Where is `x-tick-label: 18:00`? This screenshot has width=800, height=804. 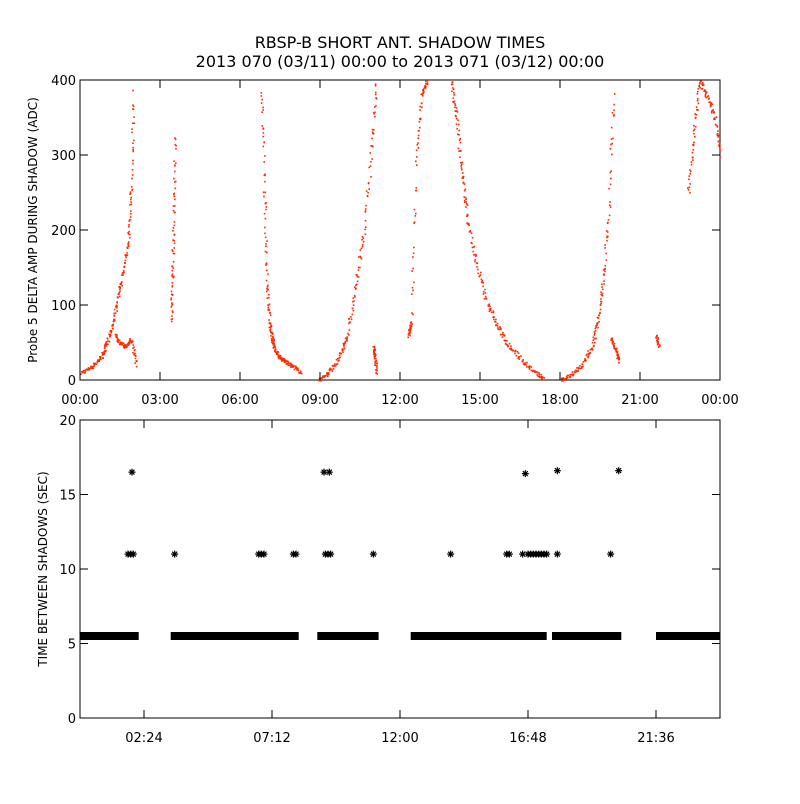
x-tick-label: 18:00 is located at coordinates (559, 400).